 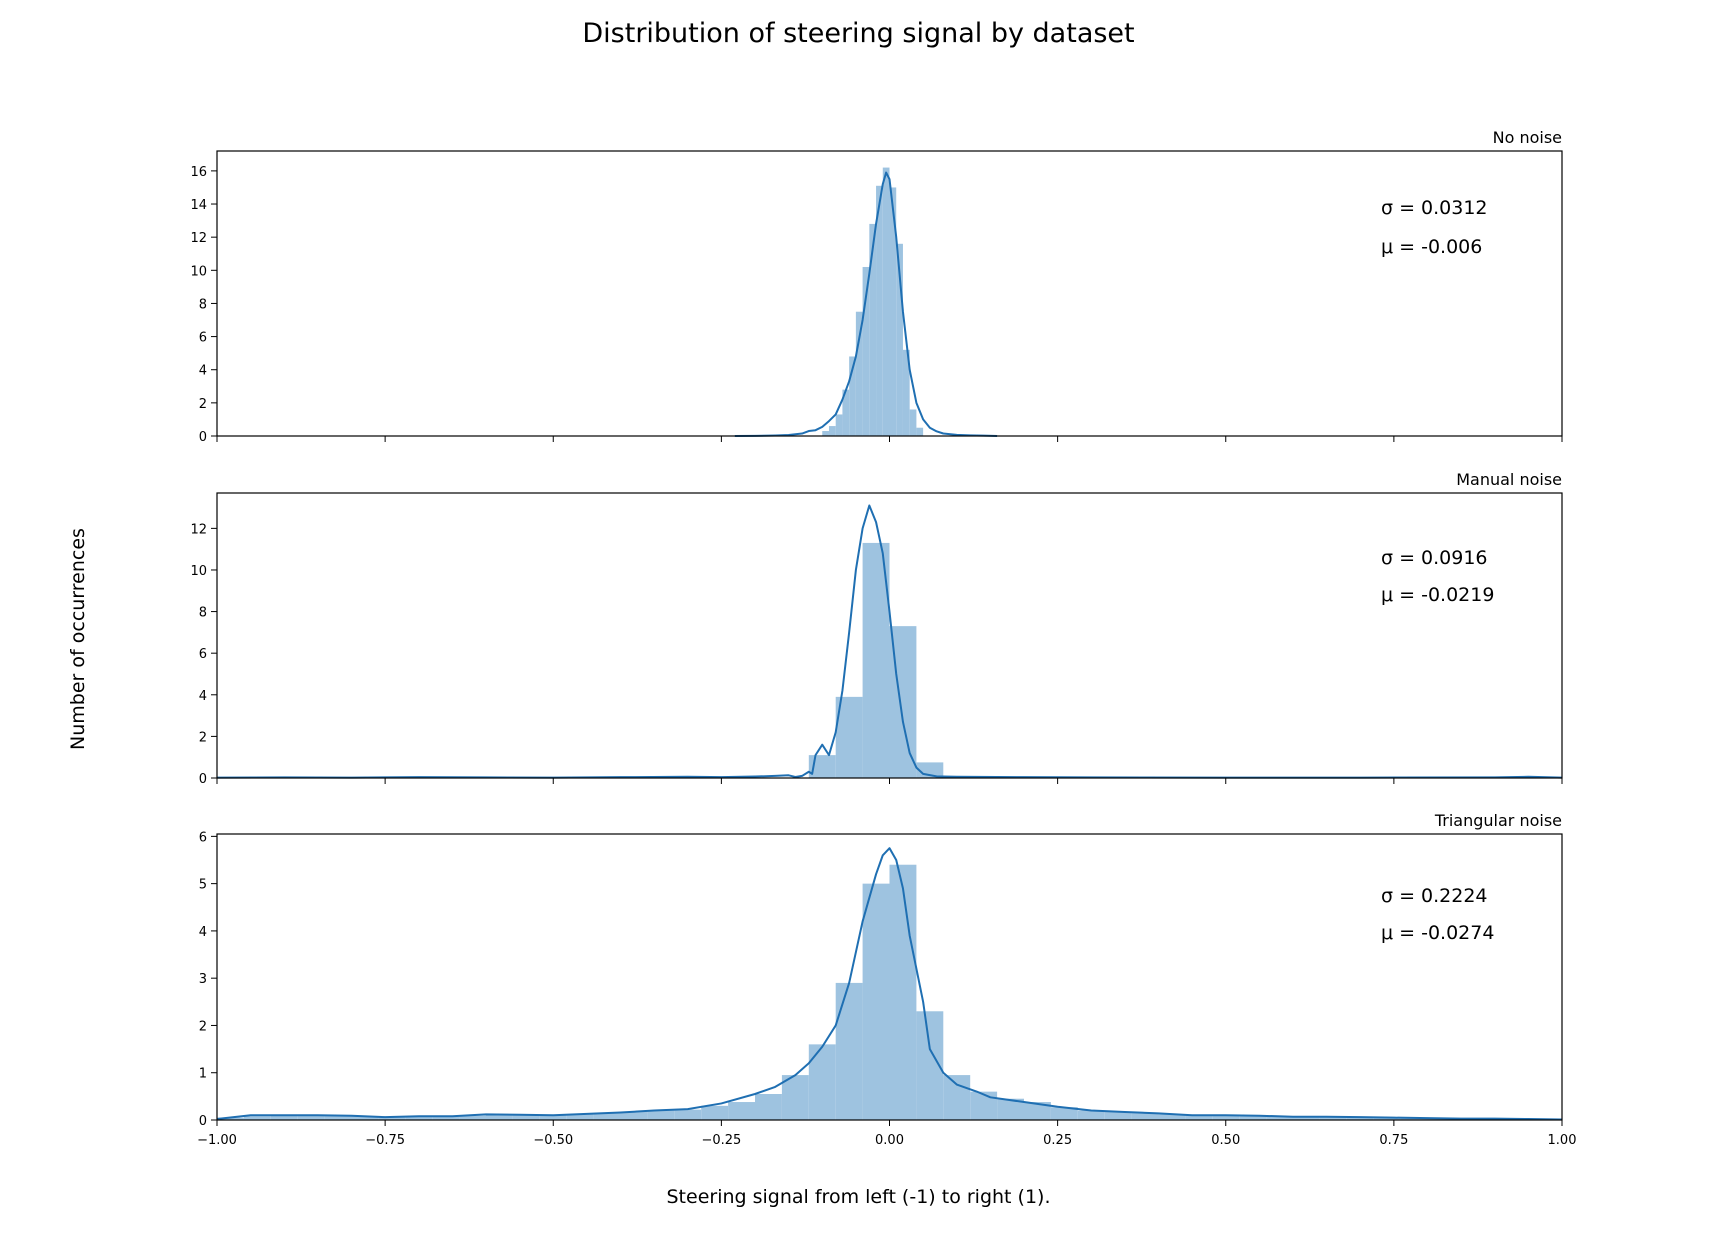 What do you see at coordinates (1437, 933) in the screenshot?
I see `mu-annotation: μ = -0.0274` at bounding box center [1437, 933].